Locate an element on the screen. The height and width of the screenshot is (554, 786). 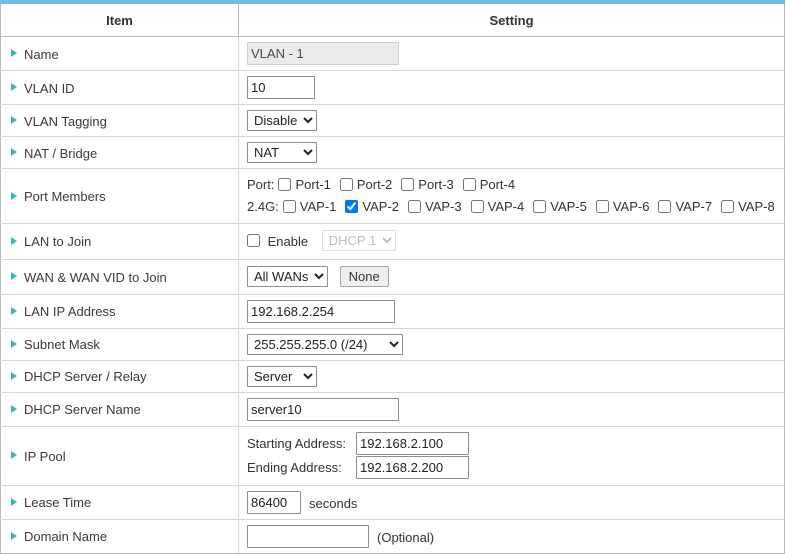
lan-ip-input is located at coordinates (321, 311).